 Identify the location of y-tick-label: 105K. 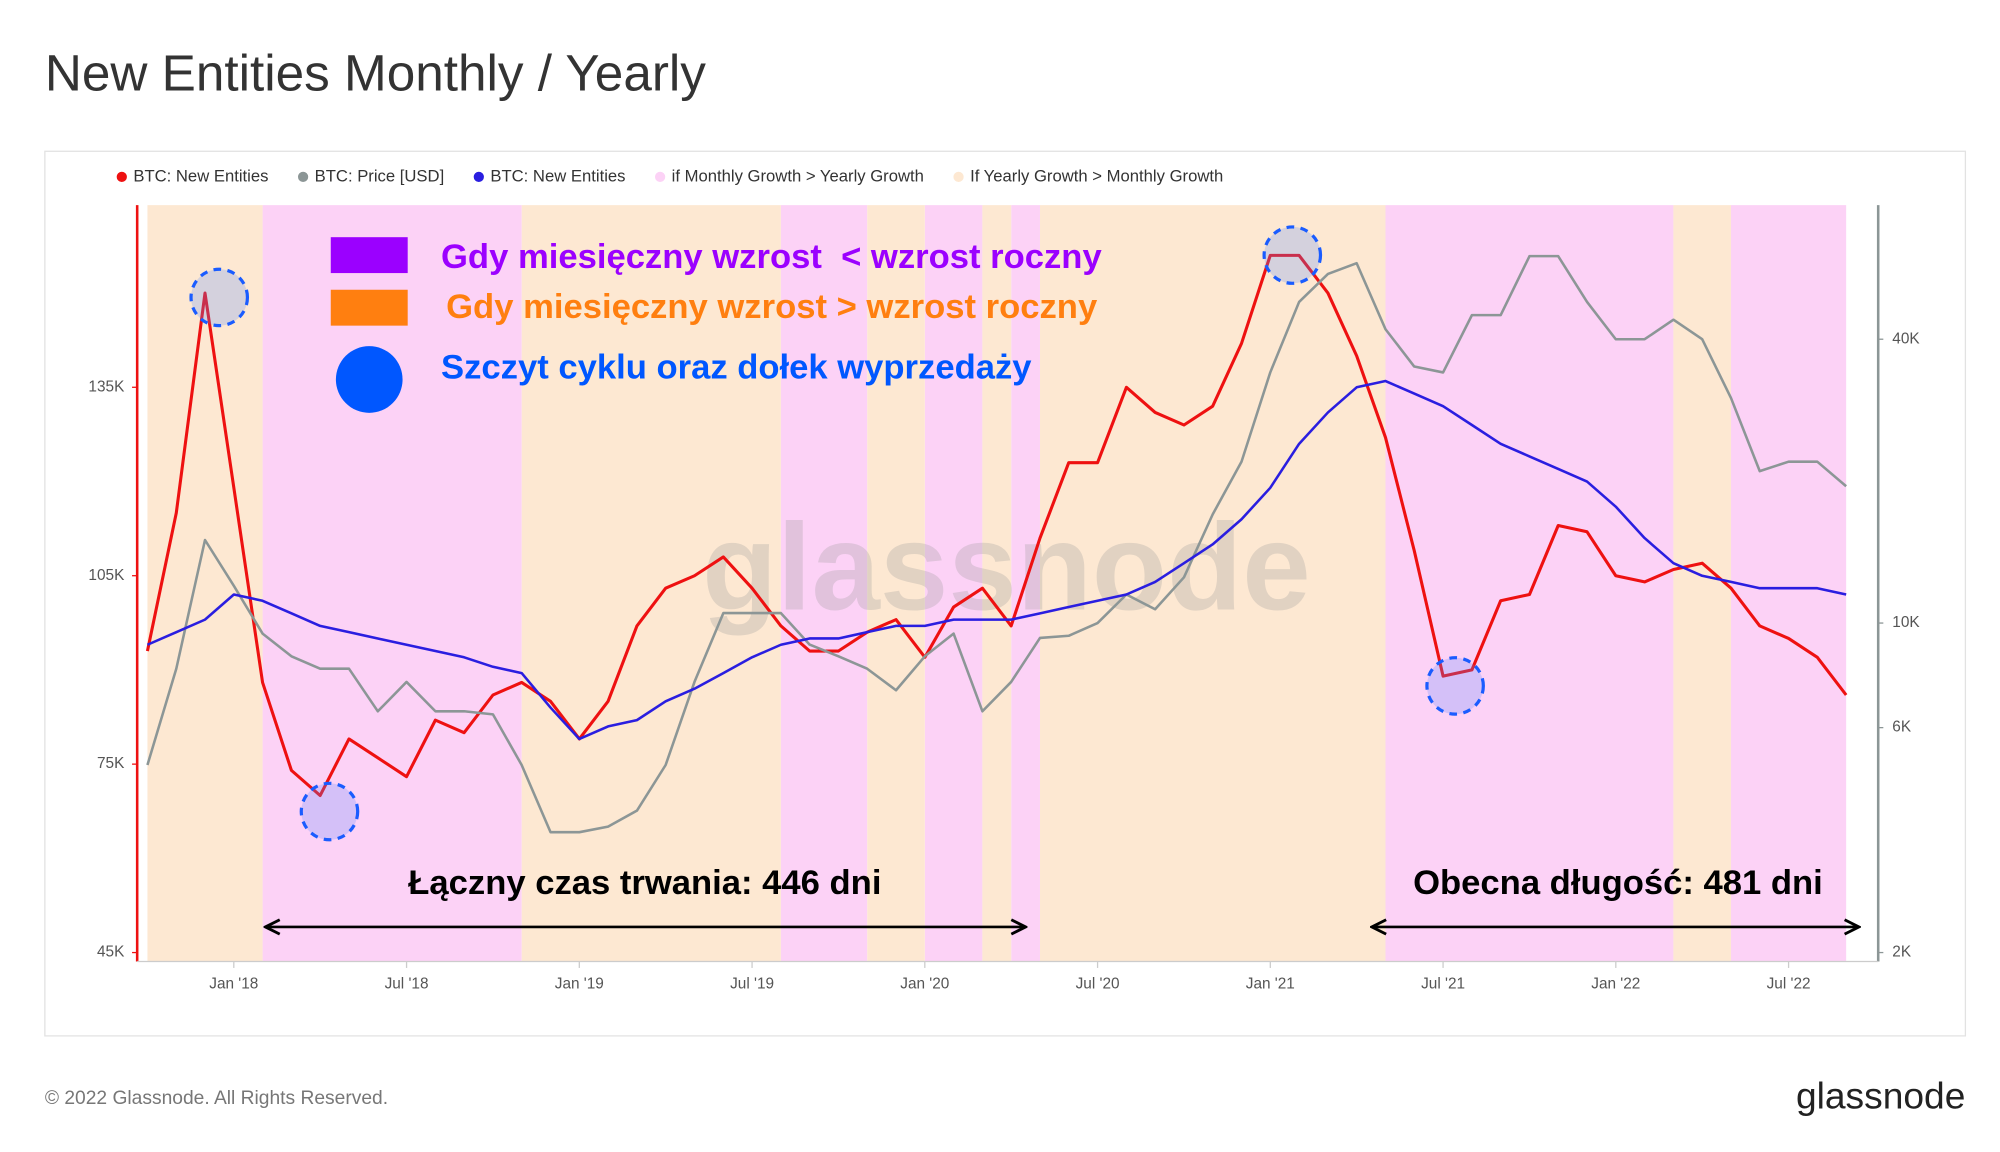
(106, 575).